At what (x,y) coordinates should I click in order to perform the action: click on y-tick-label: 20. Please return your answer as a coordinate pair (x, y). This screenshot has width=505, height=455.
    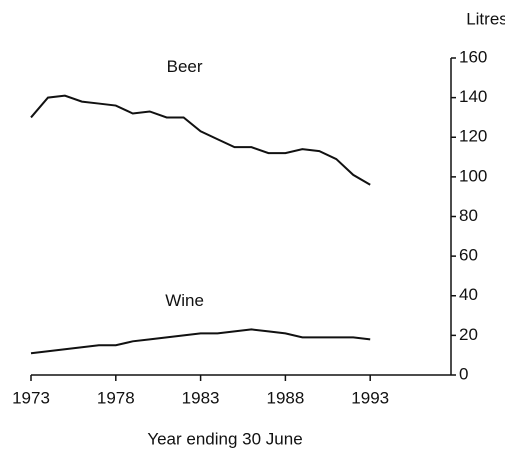
    Looking at the image, I should click on (468, 334).